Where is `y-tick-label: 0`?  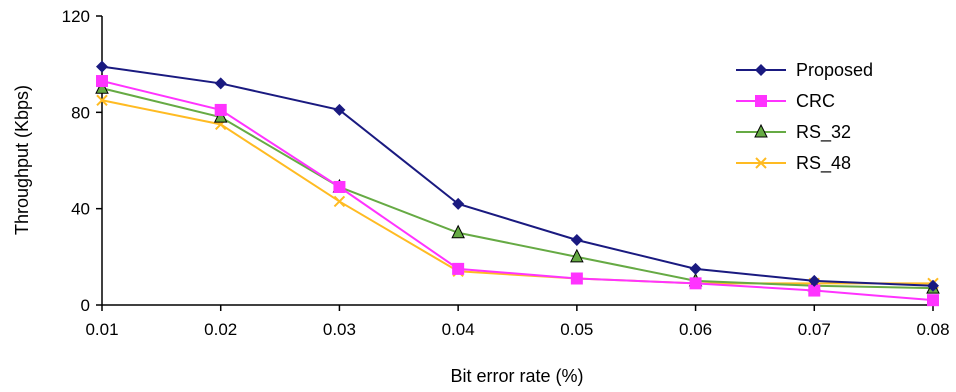
y-tick-label: 0 is located at coordinates (85, 305).